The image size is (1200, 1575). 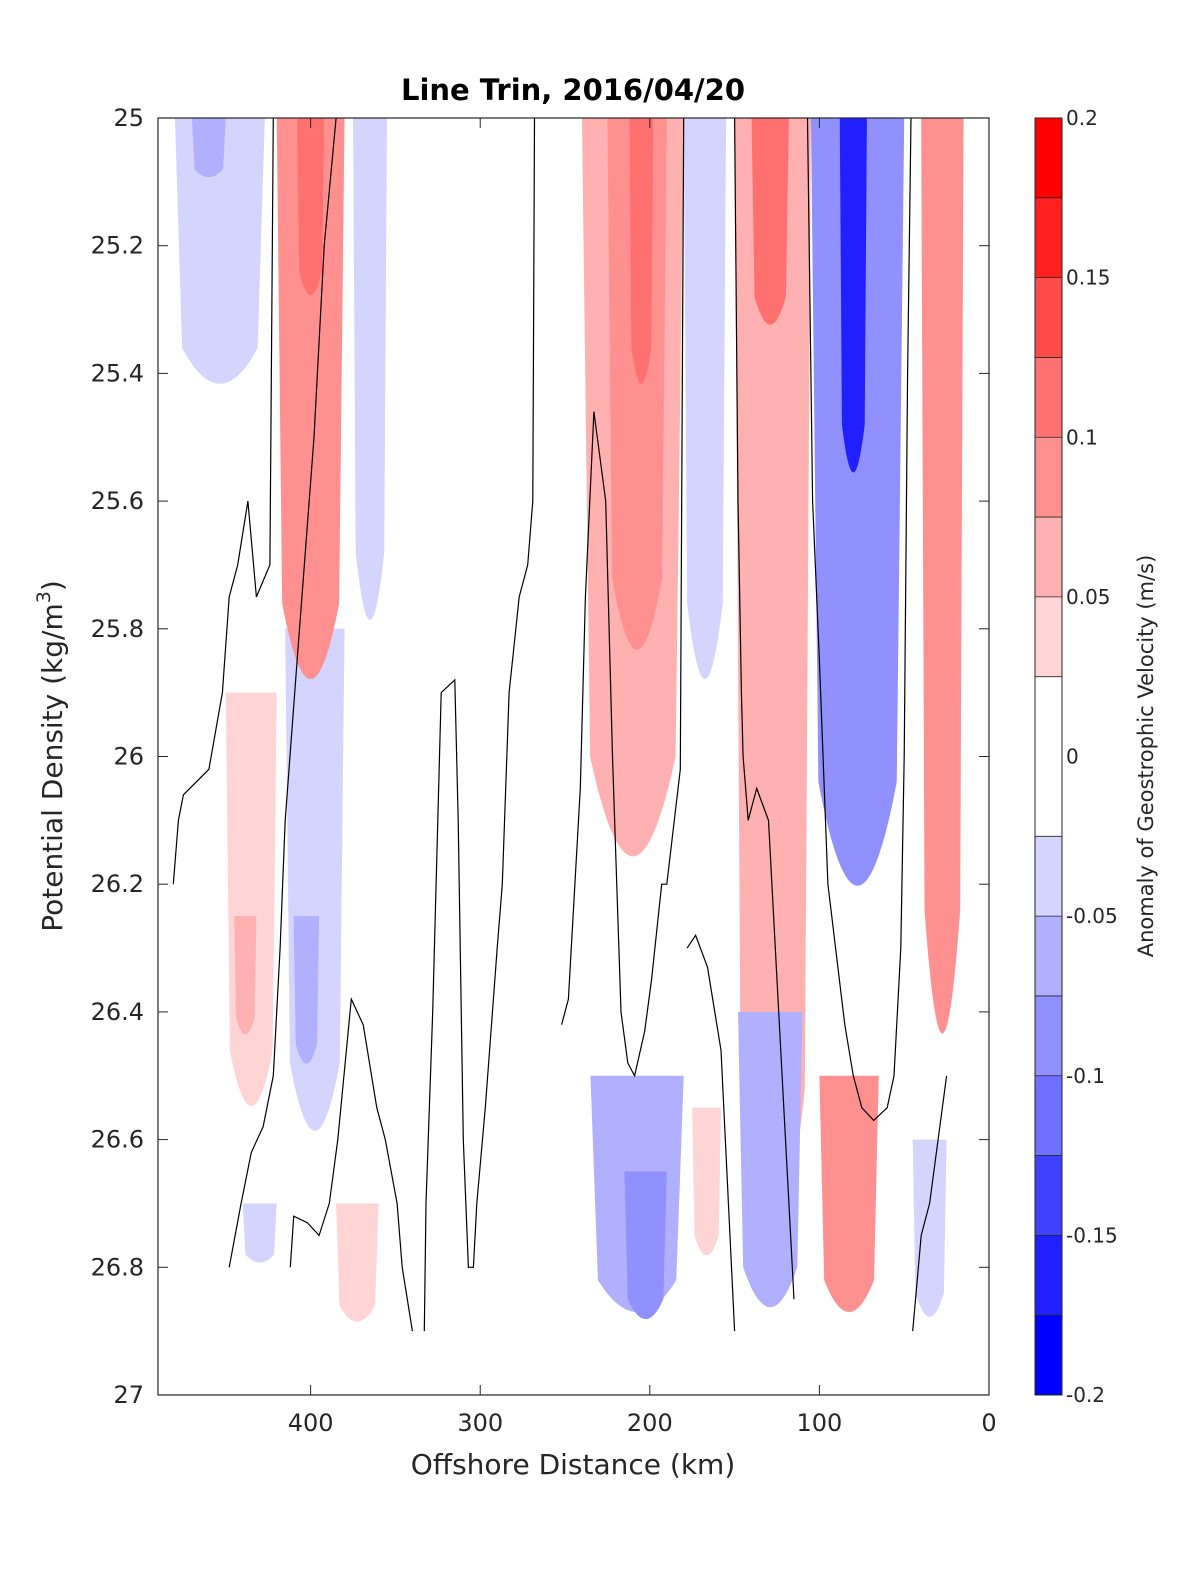 What do you see at coordinates (117, 1267) in the screenshot?
I see `y-tick-label: 26.8` at bounding box center [117, 1267].